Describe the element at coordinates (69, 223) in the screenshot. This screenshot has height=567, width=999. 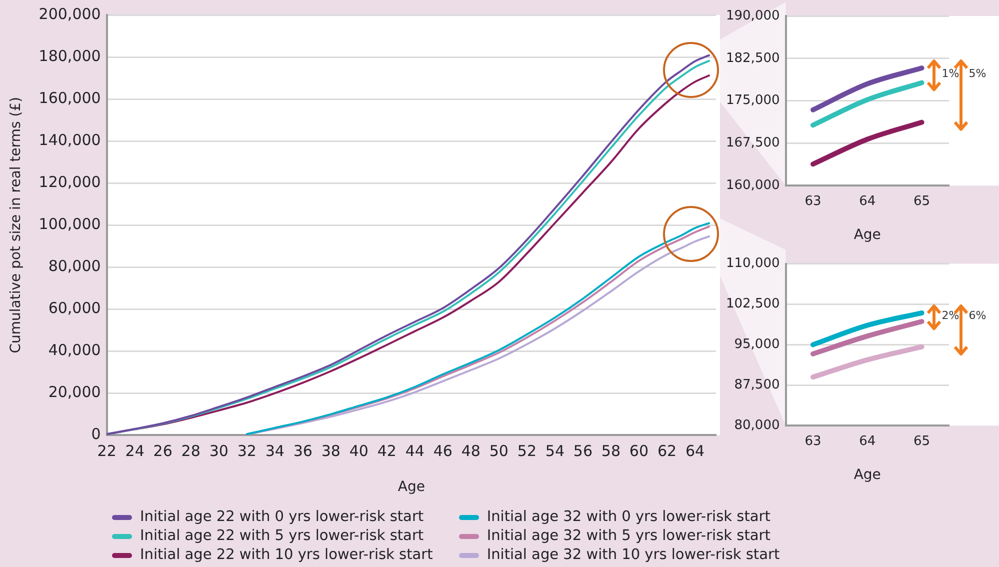
I see `y-tick-label: 100,000` at that location.